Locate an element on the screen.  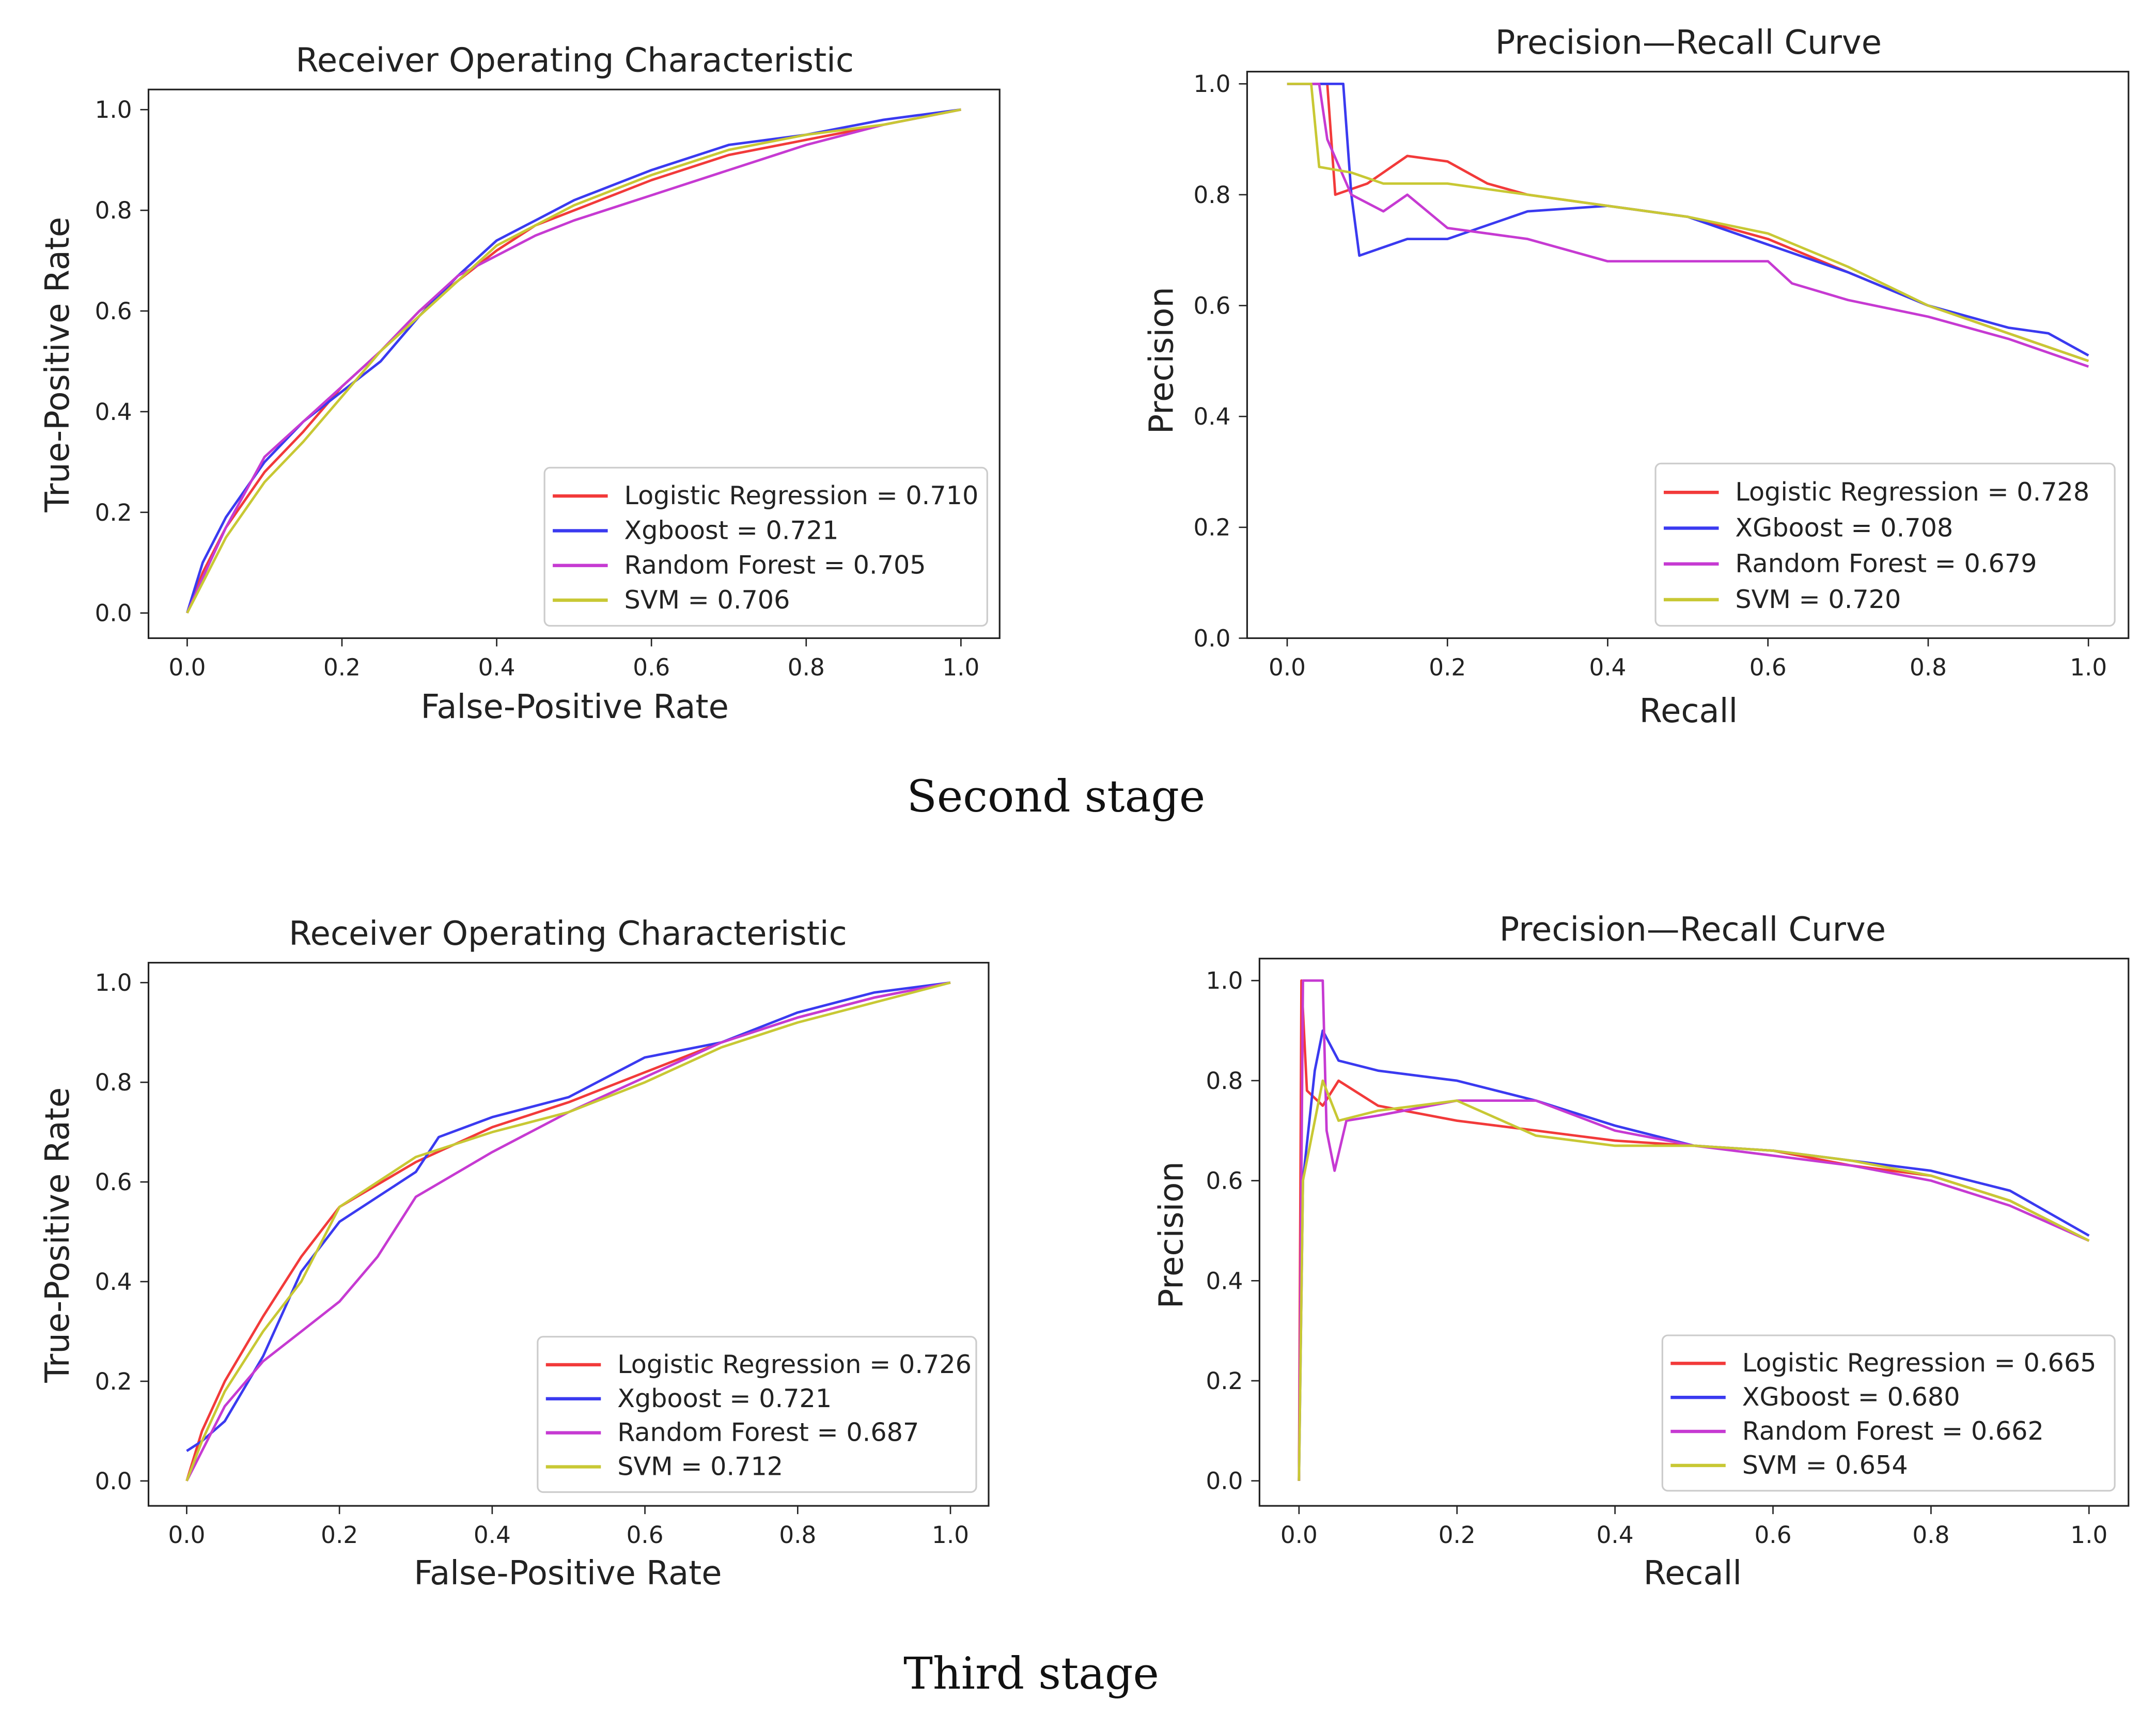
legend-entry: Random Forest = 0.705 is located at coordinates (775, 565).